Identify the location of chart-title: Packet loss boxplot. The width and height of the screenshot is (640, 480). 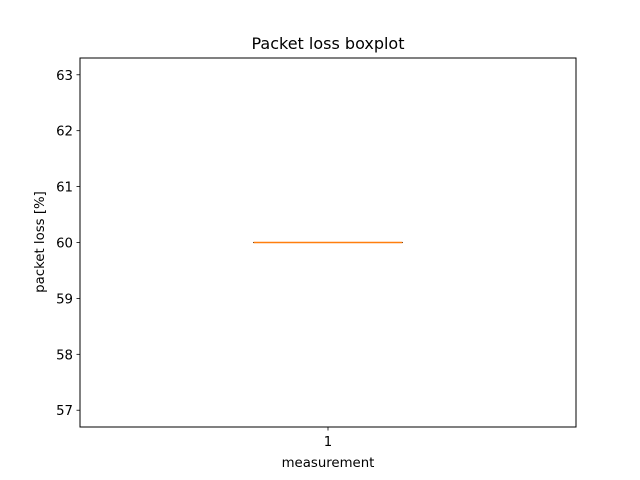
(327, 43).